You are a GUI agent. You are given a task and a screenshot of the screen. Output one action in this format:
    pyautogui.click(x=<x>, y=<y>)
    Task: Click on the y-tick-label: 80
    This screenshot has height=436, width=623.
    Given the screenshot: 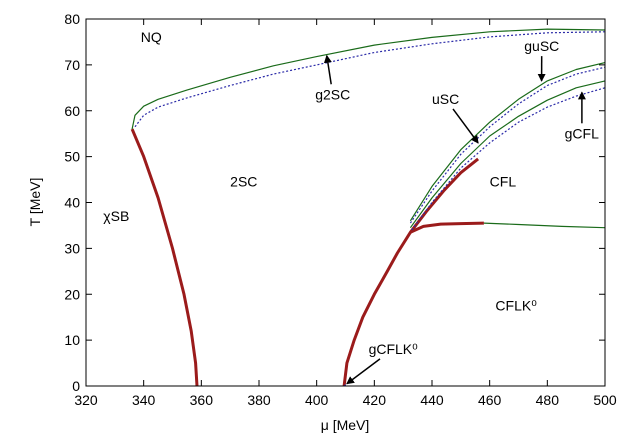 What is the action you would take?
    pyautogui.click(x=72, y=19)
    